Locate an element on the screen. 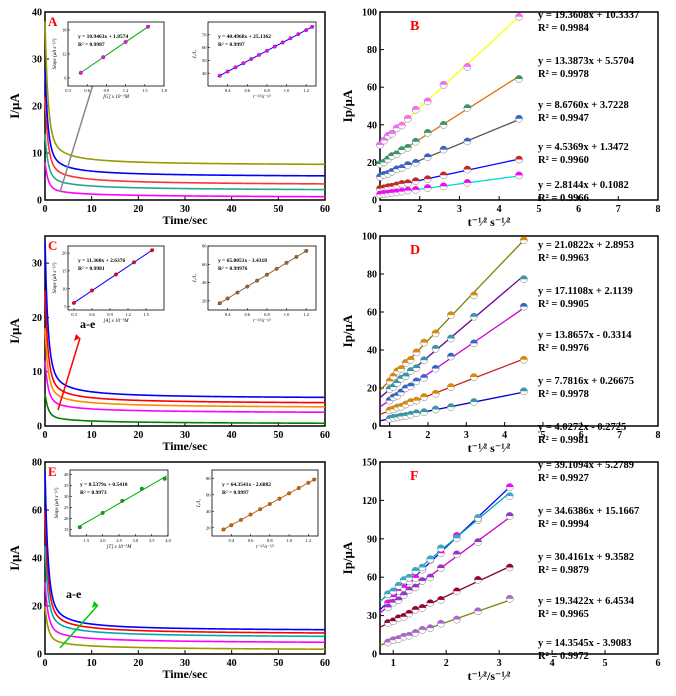  equation-4: y = 19.3422x + 6.4534 is located at coordinates (586, 601).